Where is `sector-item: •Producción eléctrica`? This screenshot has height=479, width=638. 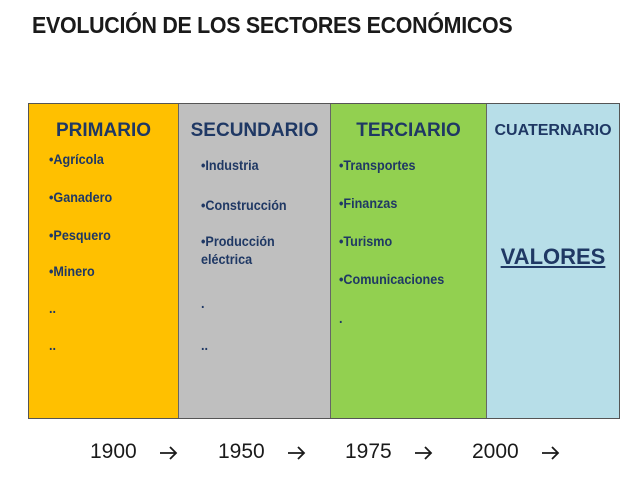 sector-item: •Producción eléctrica is located at coordinates (238, 250).